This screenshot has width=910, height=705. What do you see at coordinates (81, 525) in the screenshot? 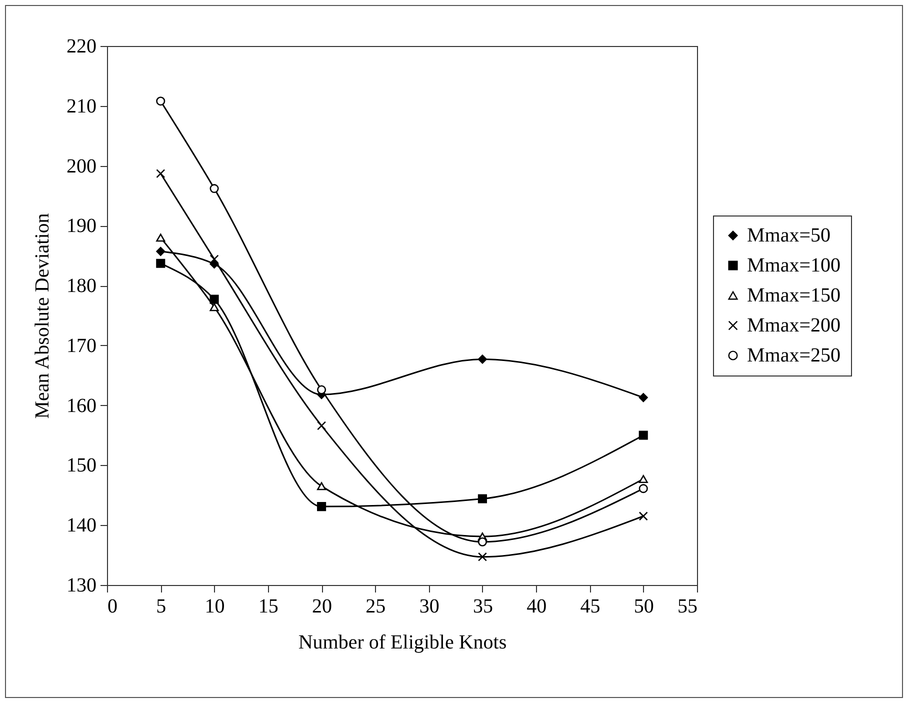
I see `y-tick-label: 140` at bounding box center [81, 525].